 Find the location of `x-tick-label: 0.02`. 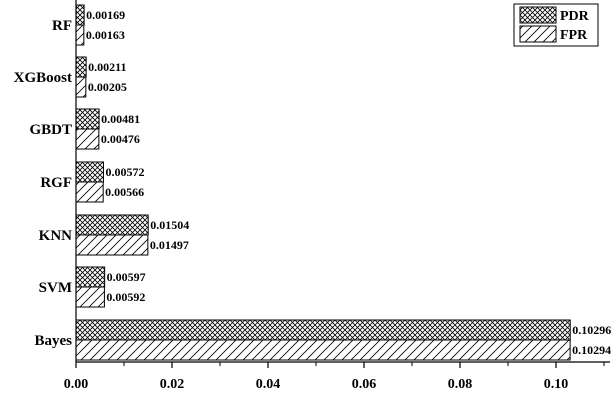

x-tick-label: 0.02 is located at coordinates (172, 384).